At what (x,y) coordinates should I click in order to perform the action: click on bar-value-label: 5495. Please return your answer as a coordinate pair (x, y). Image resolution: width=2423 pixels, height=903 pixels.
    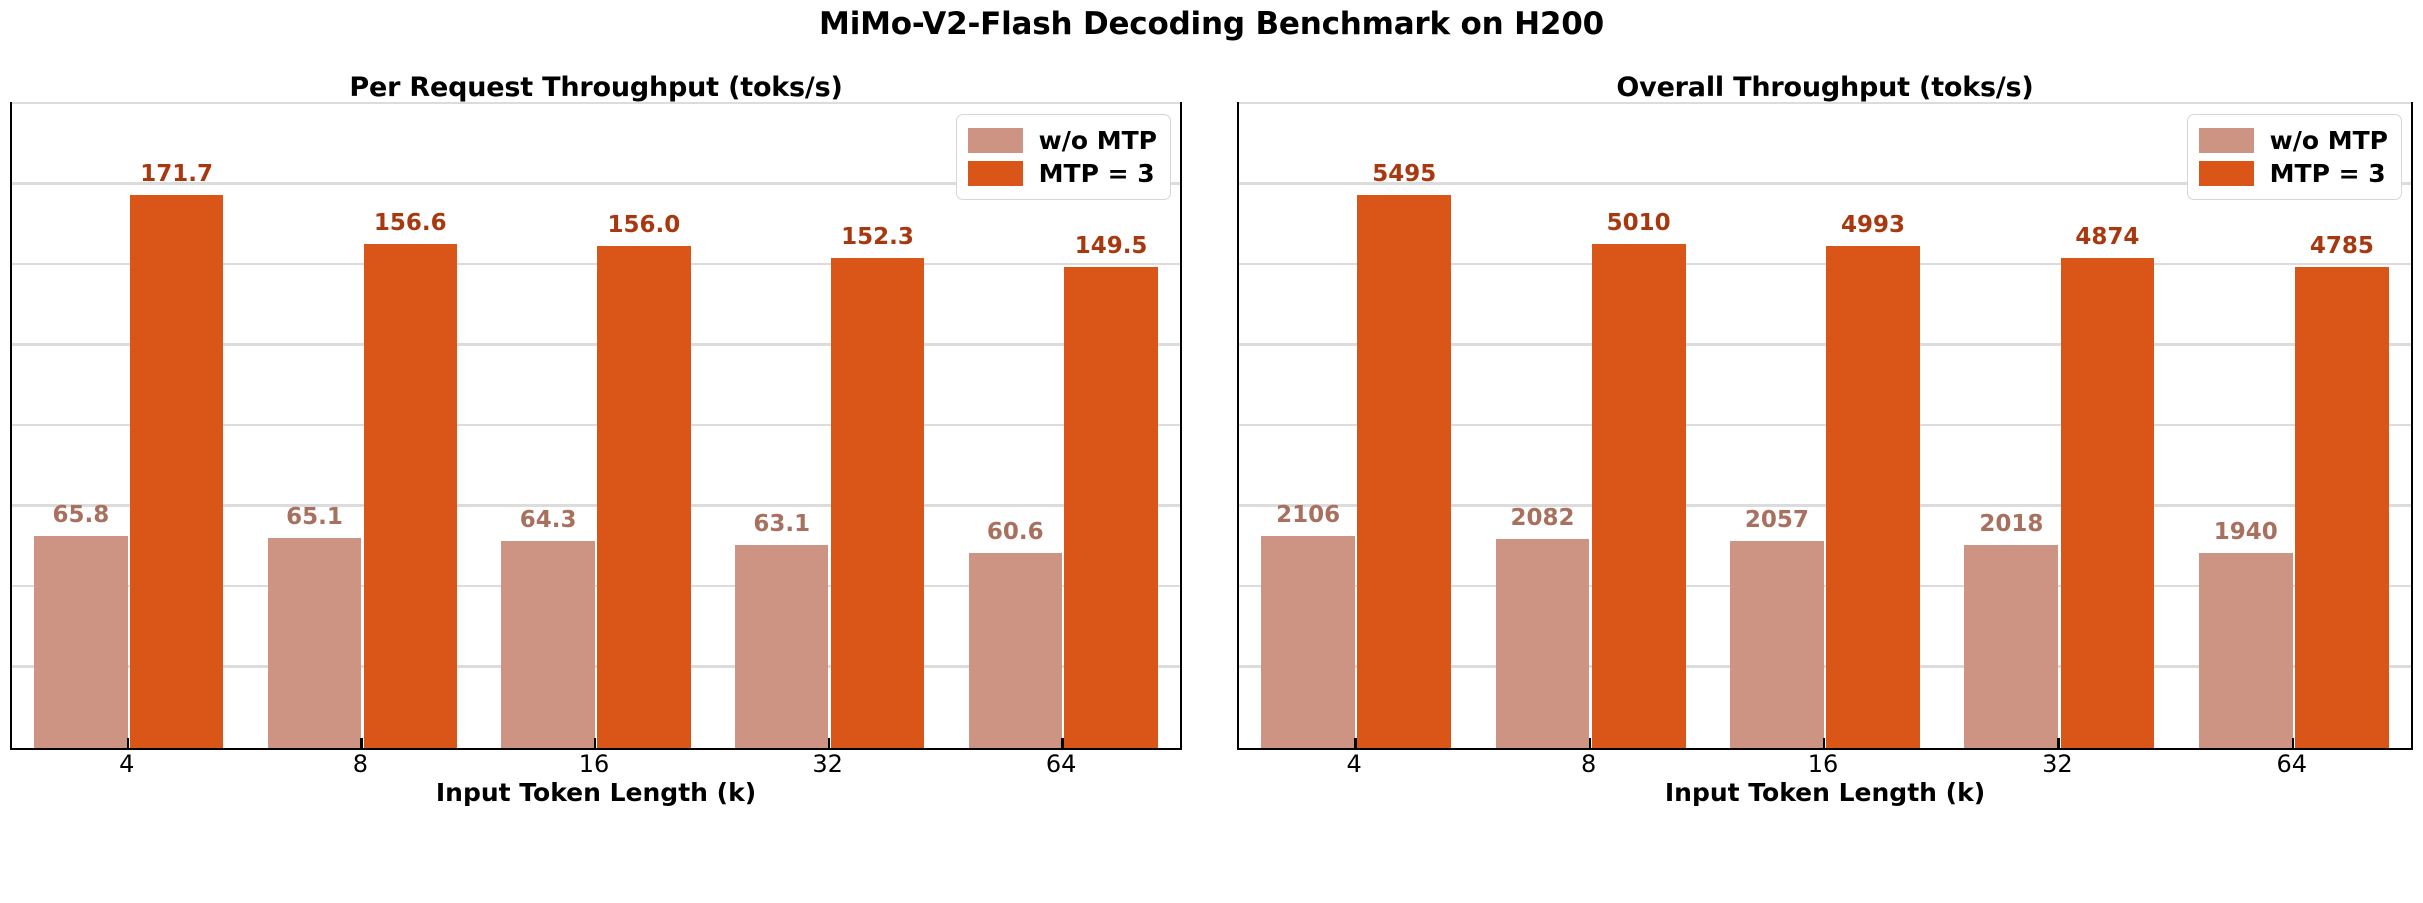
    Looking at the image, I should click on (1404, 174).